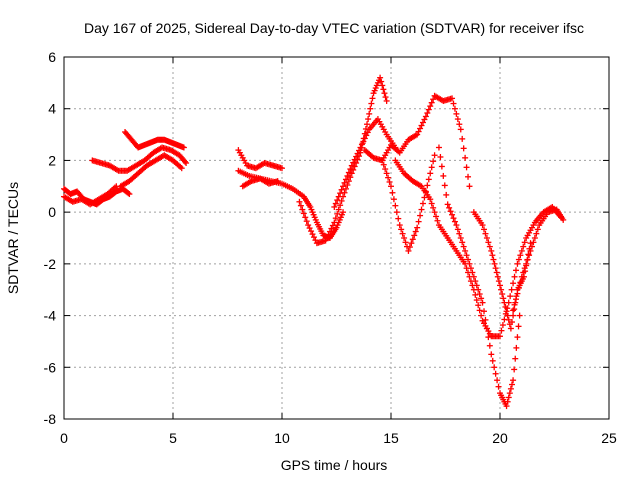 This screenshot has height=480, width=640. Describe the element at coordinates (50, 316) in the screenshot. I see `y-tick-label: -4` at that location.